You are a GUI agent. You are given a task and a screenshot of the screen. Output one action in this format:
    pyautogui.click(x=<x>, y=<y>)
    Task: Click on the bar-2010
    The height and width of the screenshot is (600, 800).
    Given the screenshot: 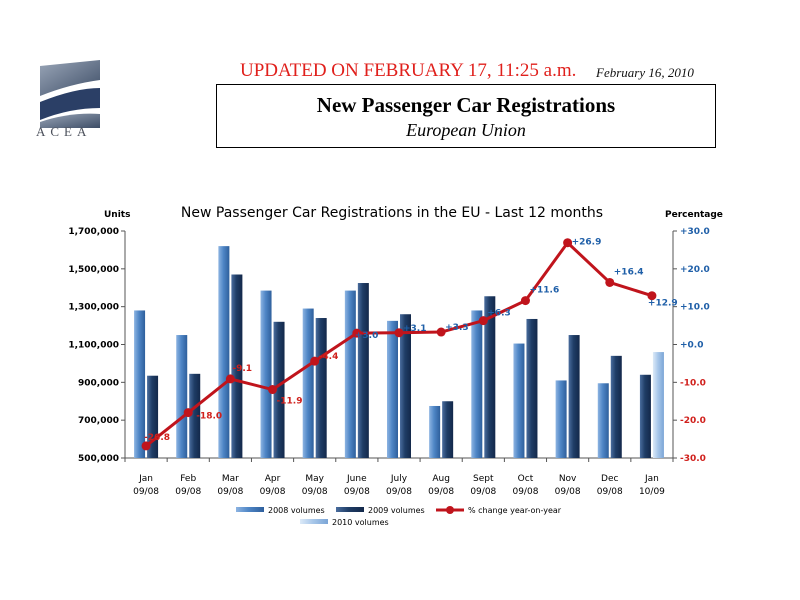 What is the action you would take?
    pyautogui.click(x=658, y=405)
    